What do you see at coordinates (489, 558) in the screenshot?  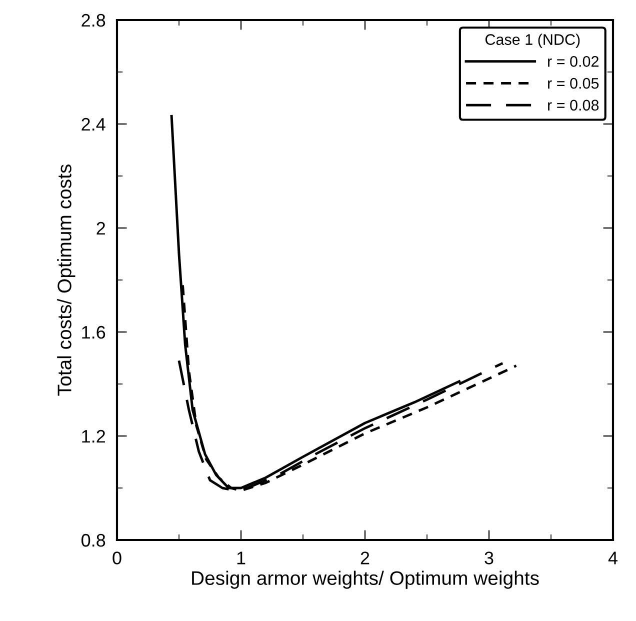 I see `x-tick-label: 3` at bounding box center [489, 558].